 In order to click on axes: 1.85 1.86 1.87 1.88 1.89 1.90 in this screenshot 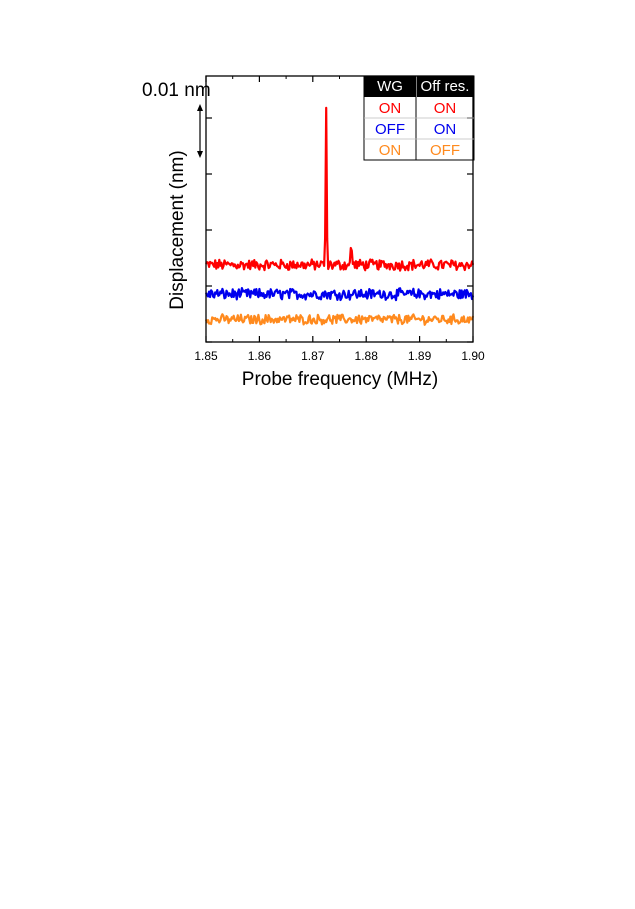, I will do `click(339, 219)`.